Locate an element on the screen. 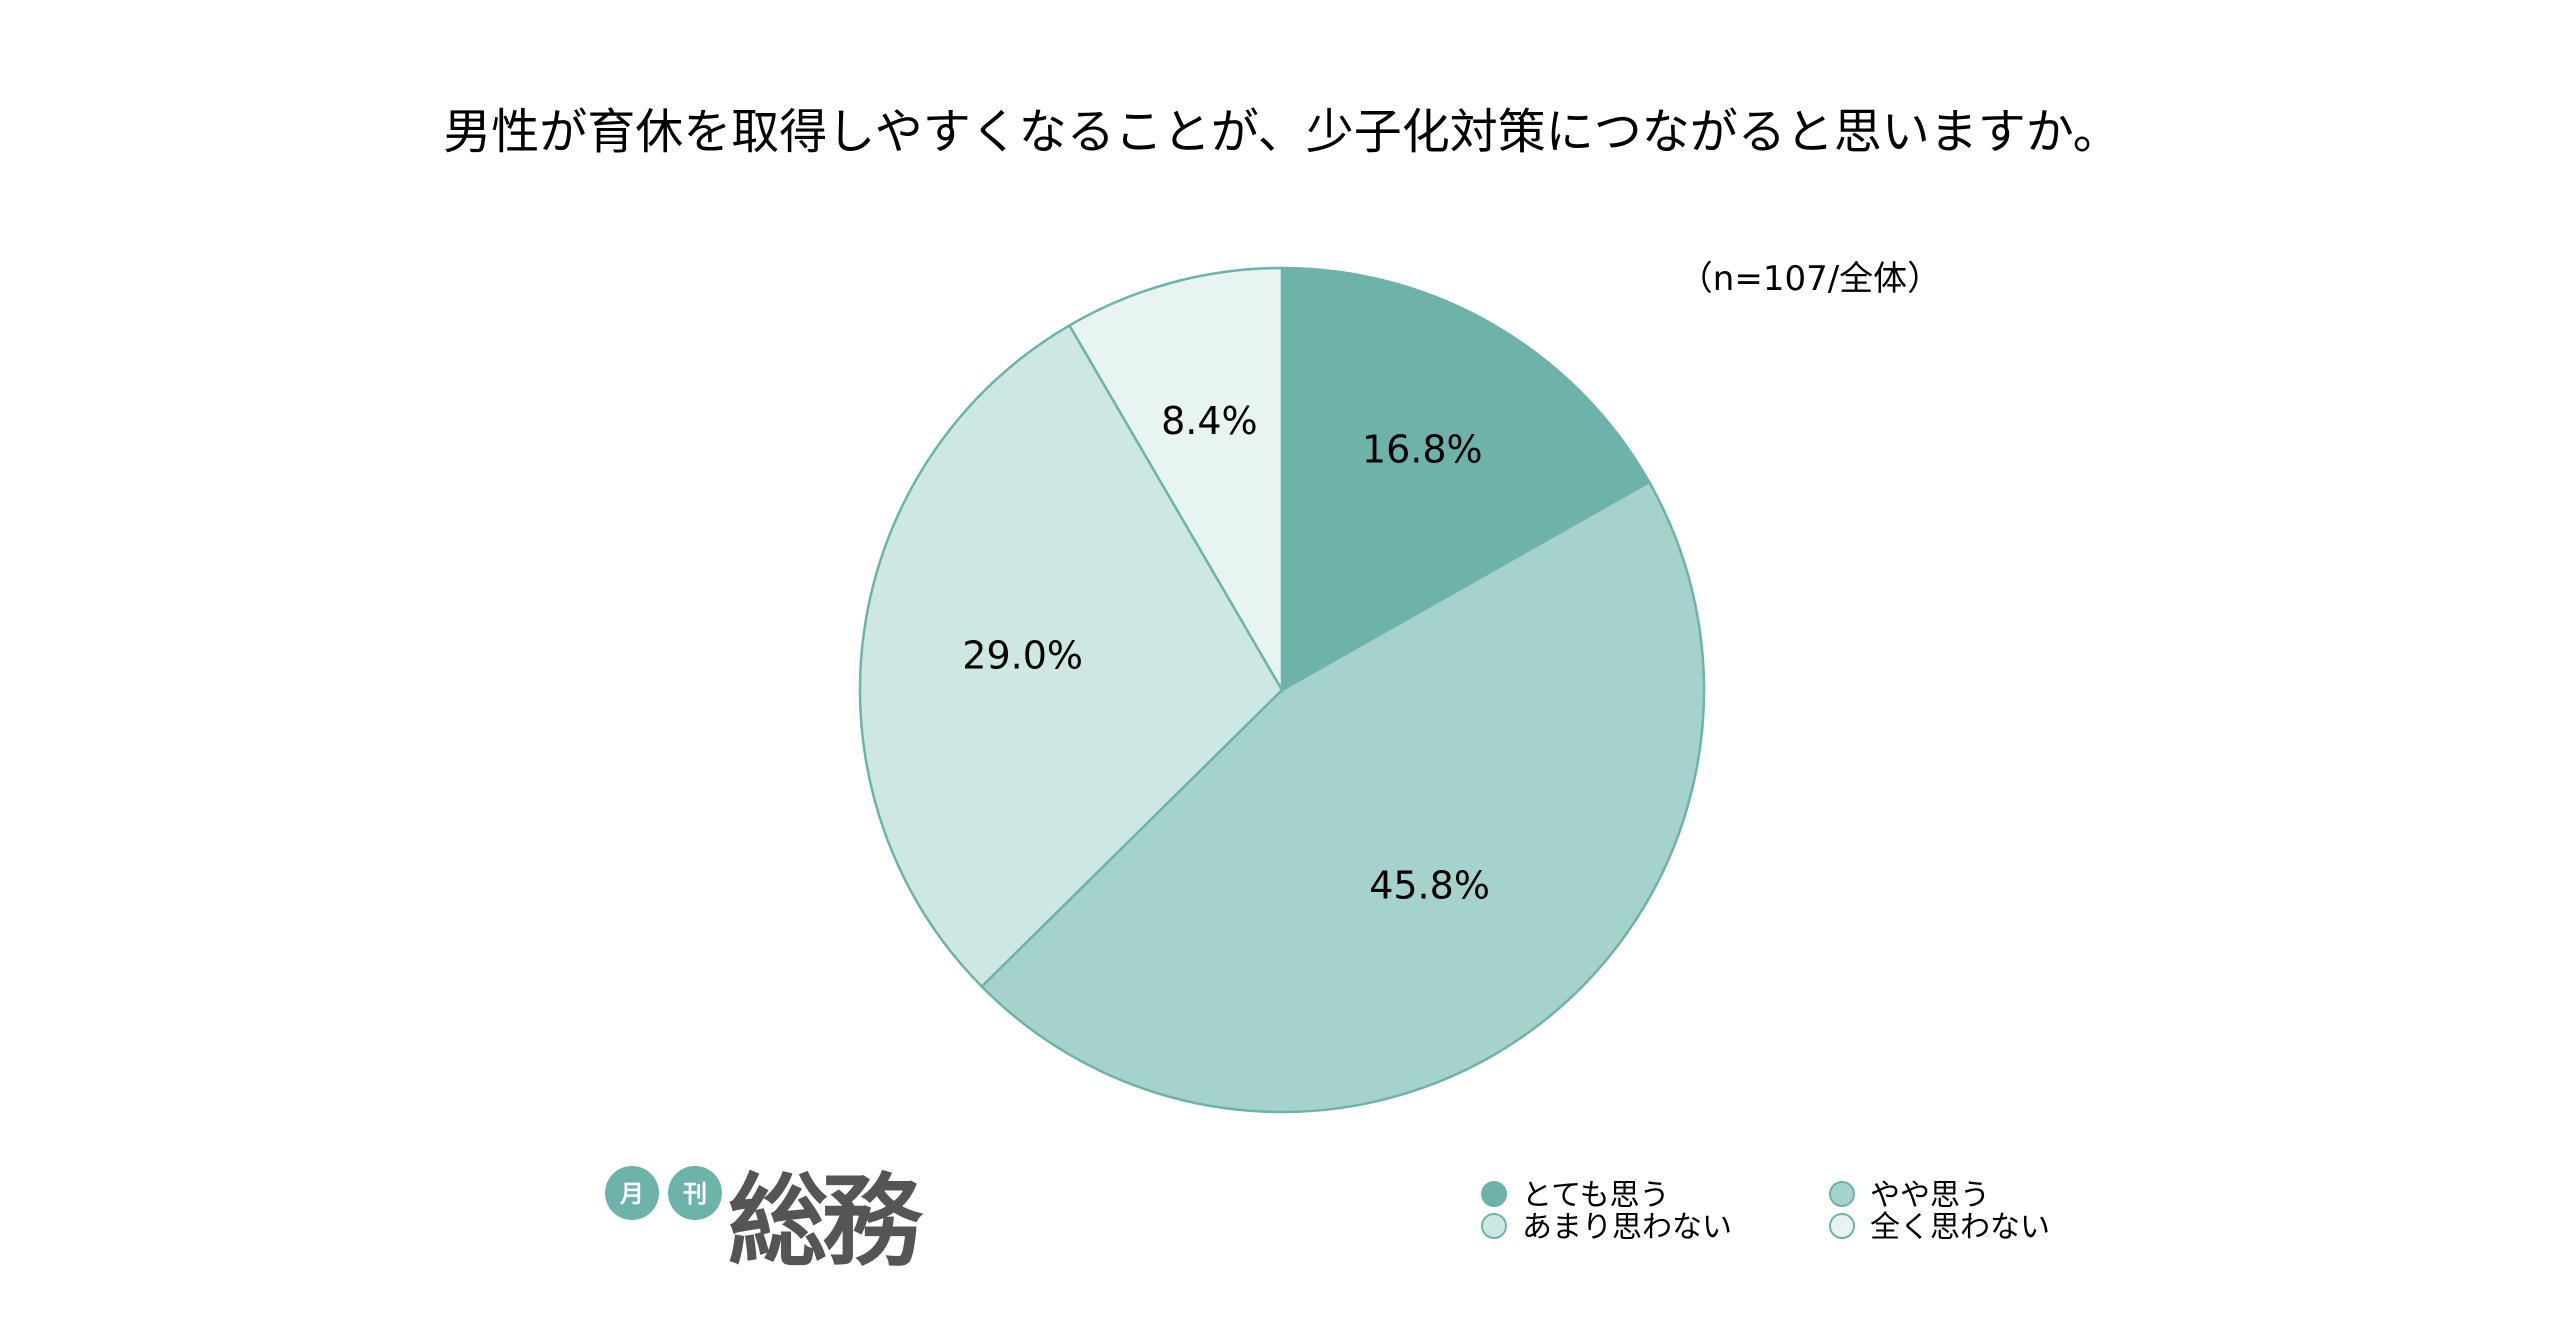  slice-label-4: 8.4% is located at coordinates (1209, 421).